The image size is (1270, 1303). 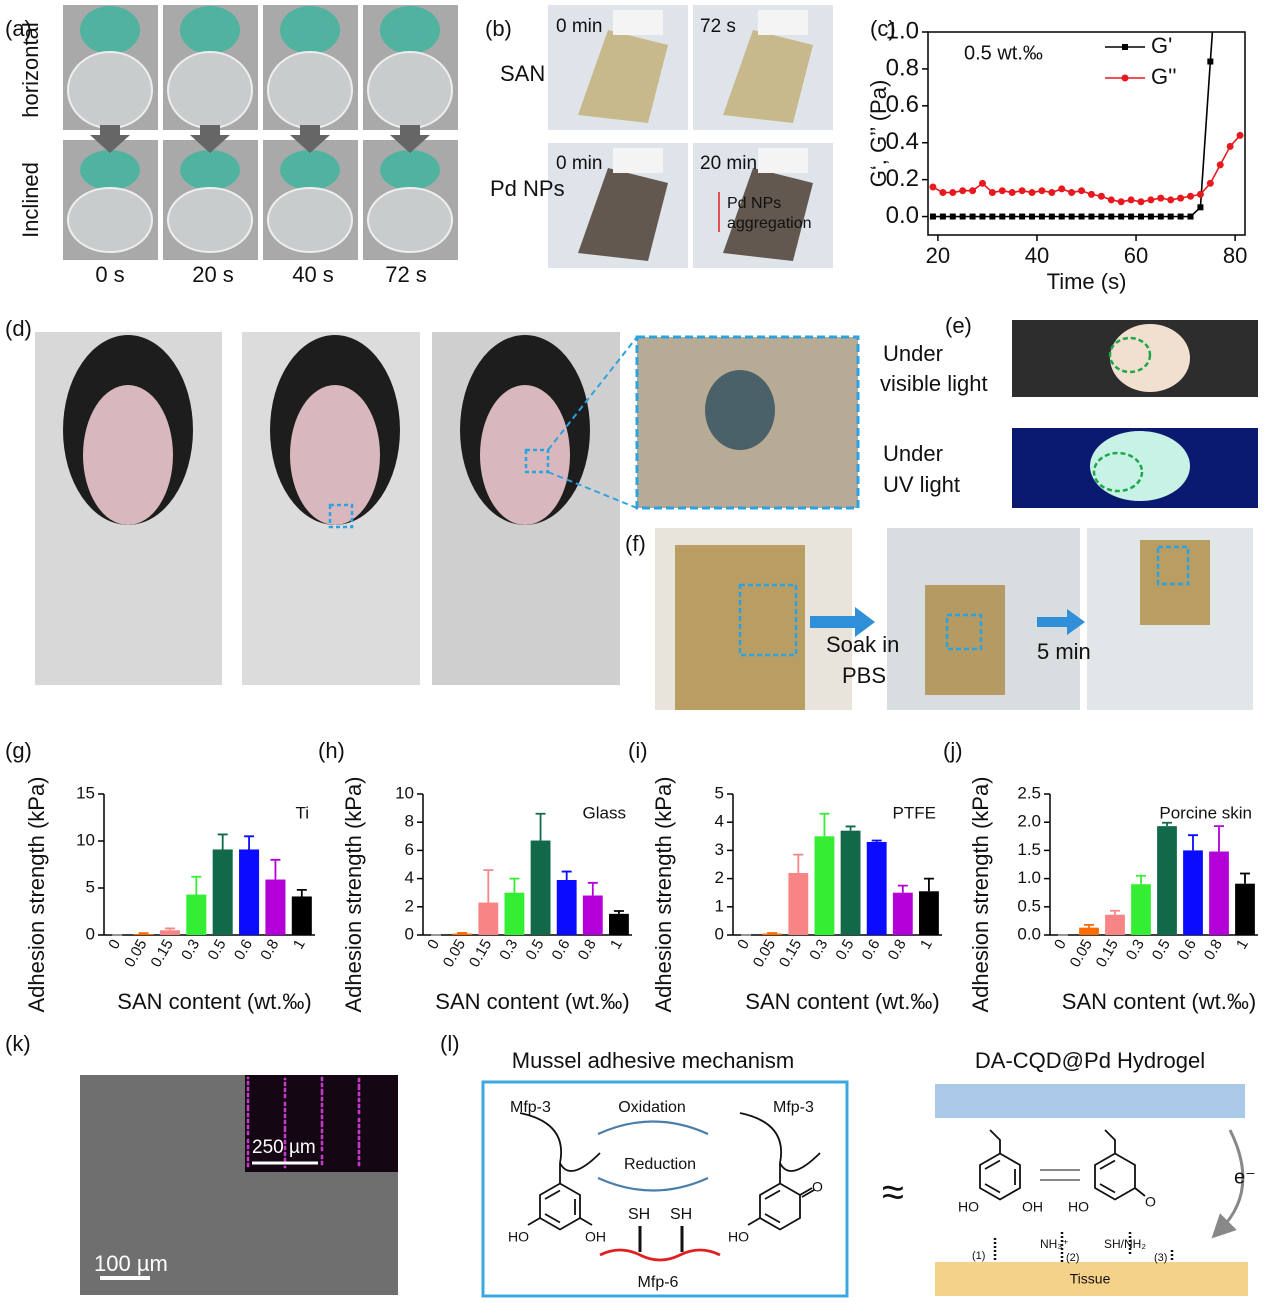 I want to click on vial-cap, so click(x=783, y=22).